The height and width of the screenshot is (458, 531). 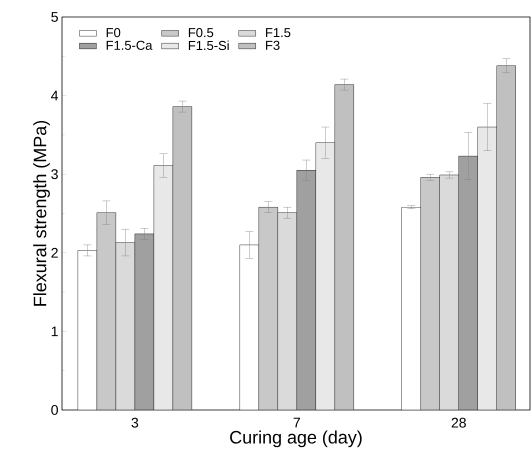 I want to click on legend-label: F0, so click(x=113, y=33).